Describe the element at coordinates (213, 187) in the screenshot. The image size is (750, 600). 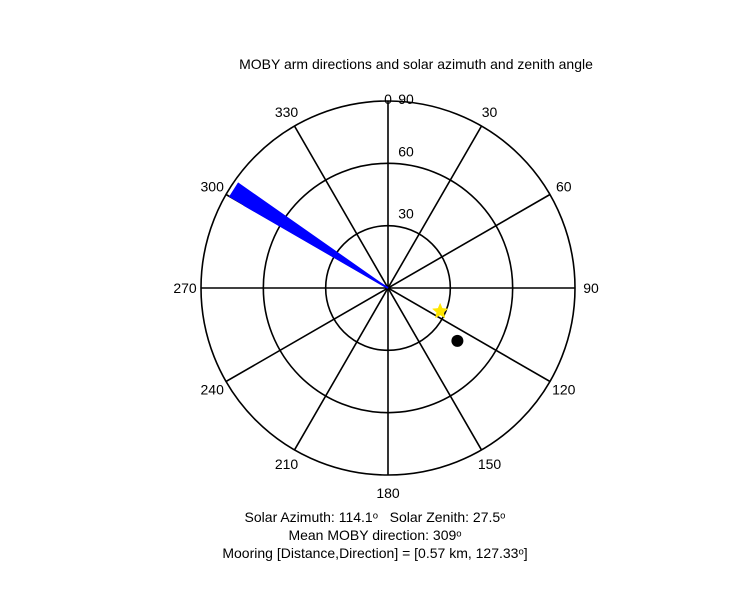
I see `angle-tick-label-300: 300` at that location.